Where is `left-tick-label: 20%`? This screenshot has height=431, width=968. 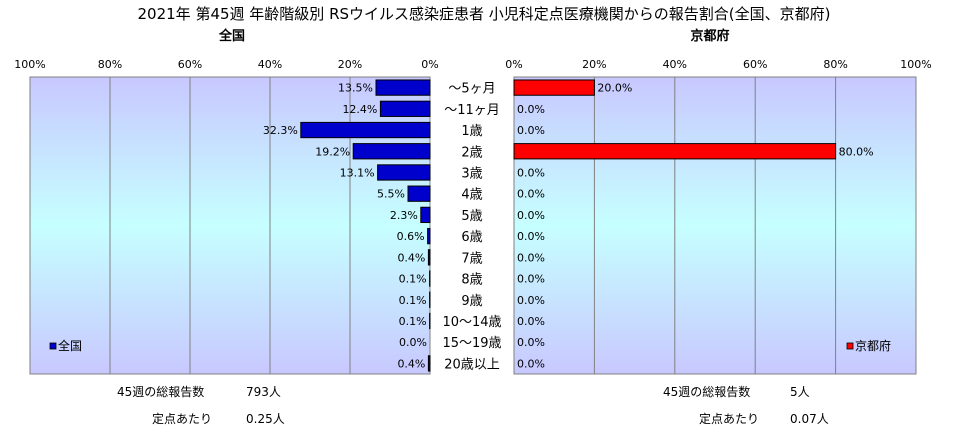 left-tick-label: 20% is located at coordinates (350, 64).